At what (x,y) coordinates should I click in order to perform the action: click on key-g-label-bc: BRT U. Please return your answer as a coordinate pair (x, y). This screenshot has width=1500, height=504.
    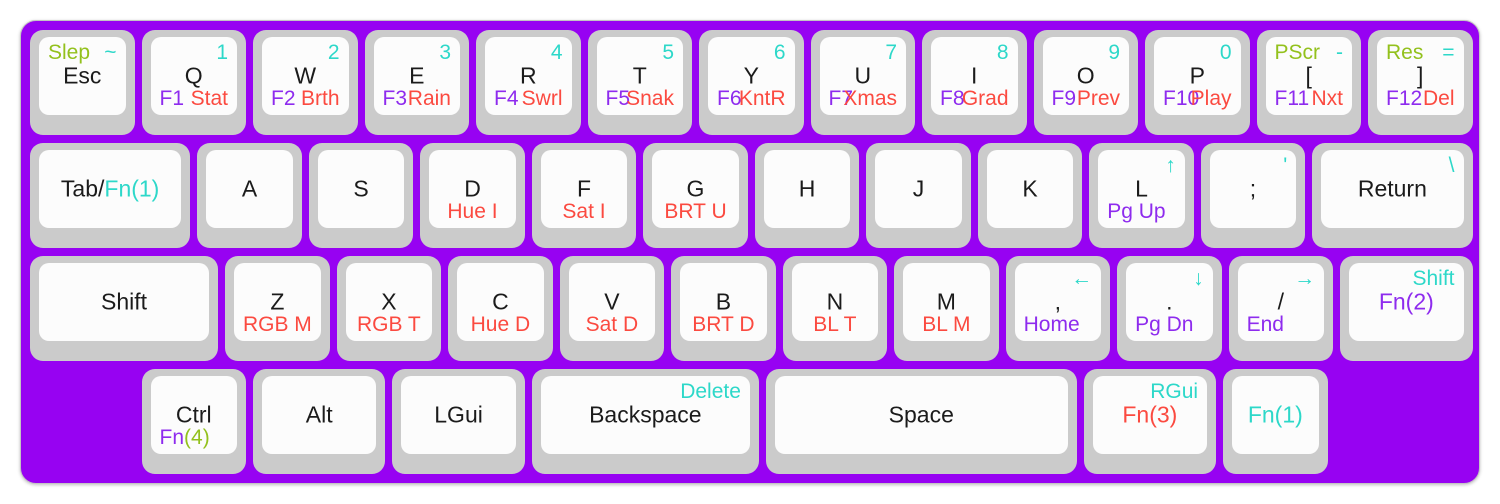
    Looking at the image, I should click on (695, 211).